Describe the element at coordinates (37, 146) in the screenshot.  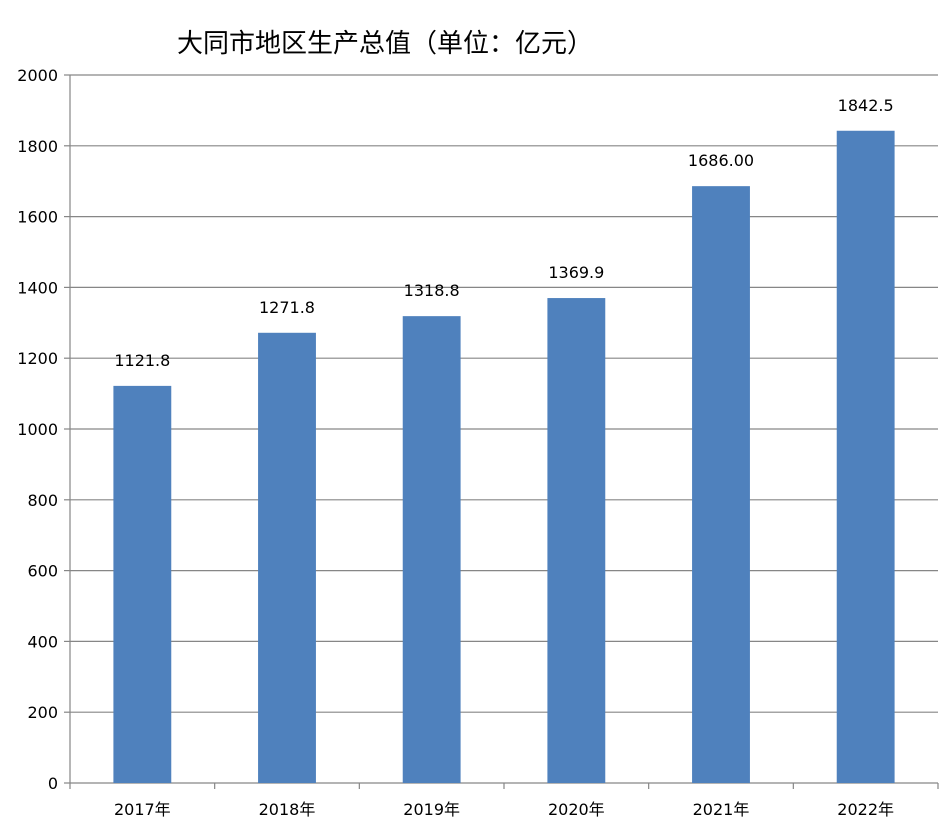
I see `y-tick-label: 1800` at that location.